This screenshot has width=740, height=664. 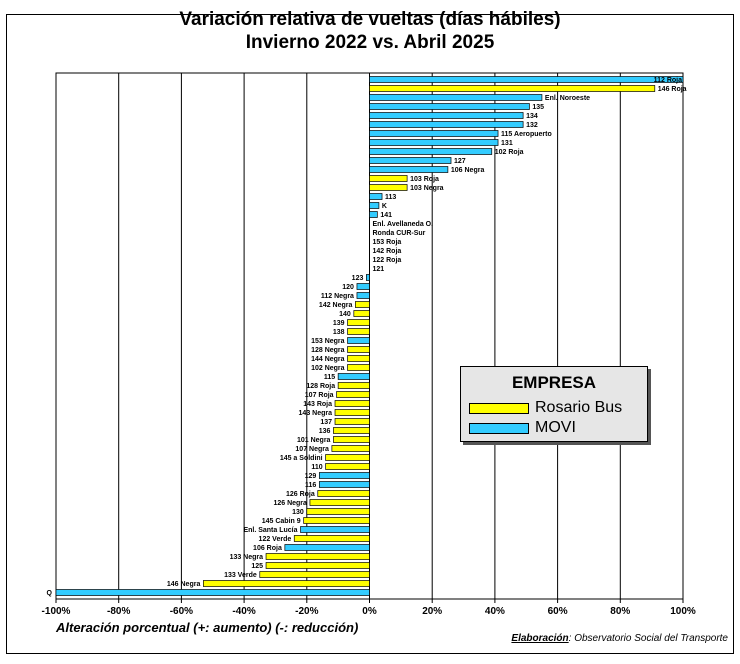 I want to click on x-tick-label-3: -40%, so click(x=243, y=611).